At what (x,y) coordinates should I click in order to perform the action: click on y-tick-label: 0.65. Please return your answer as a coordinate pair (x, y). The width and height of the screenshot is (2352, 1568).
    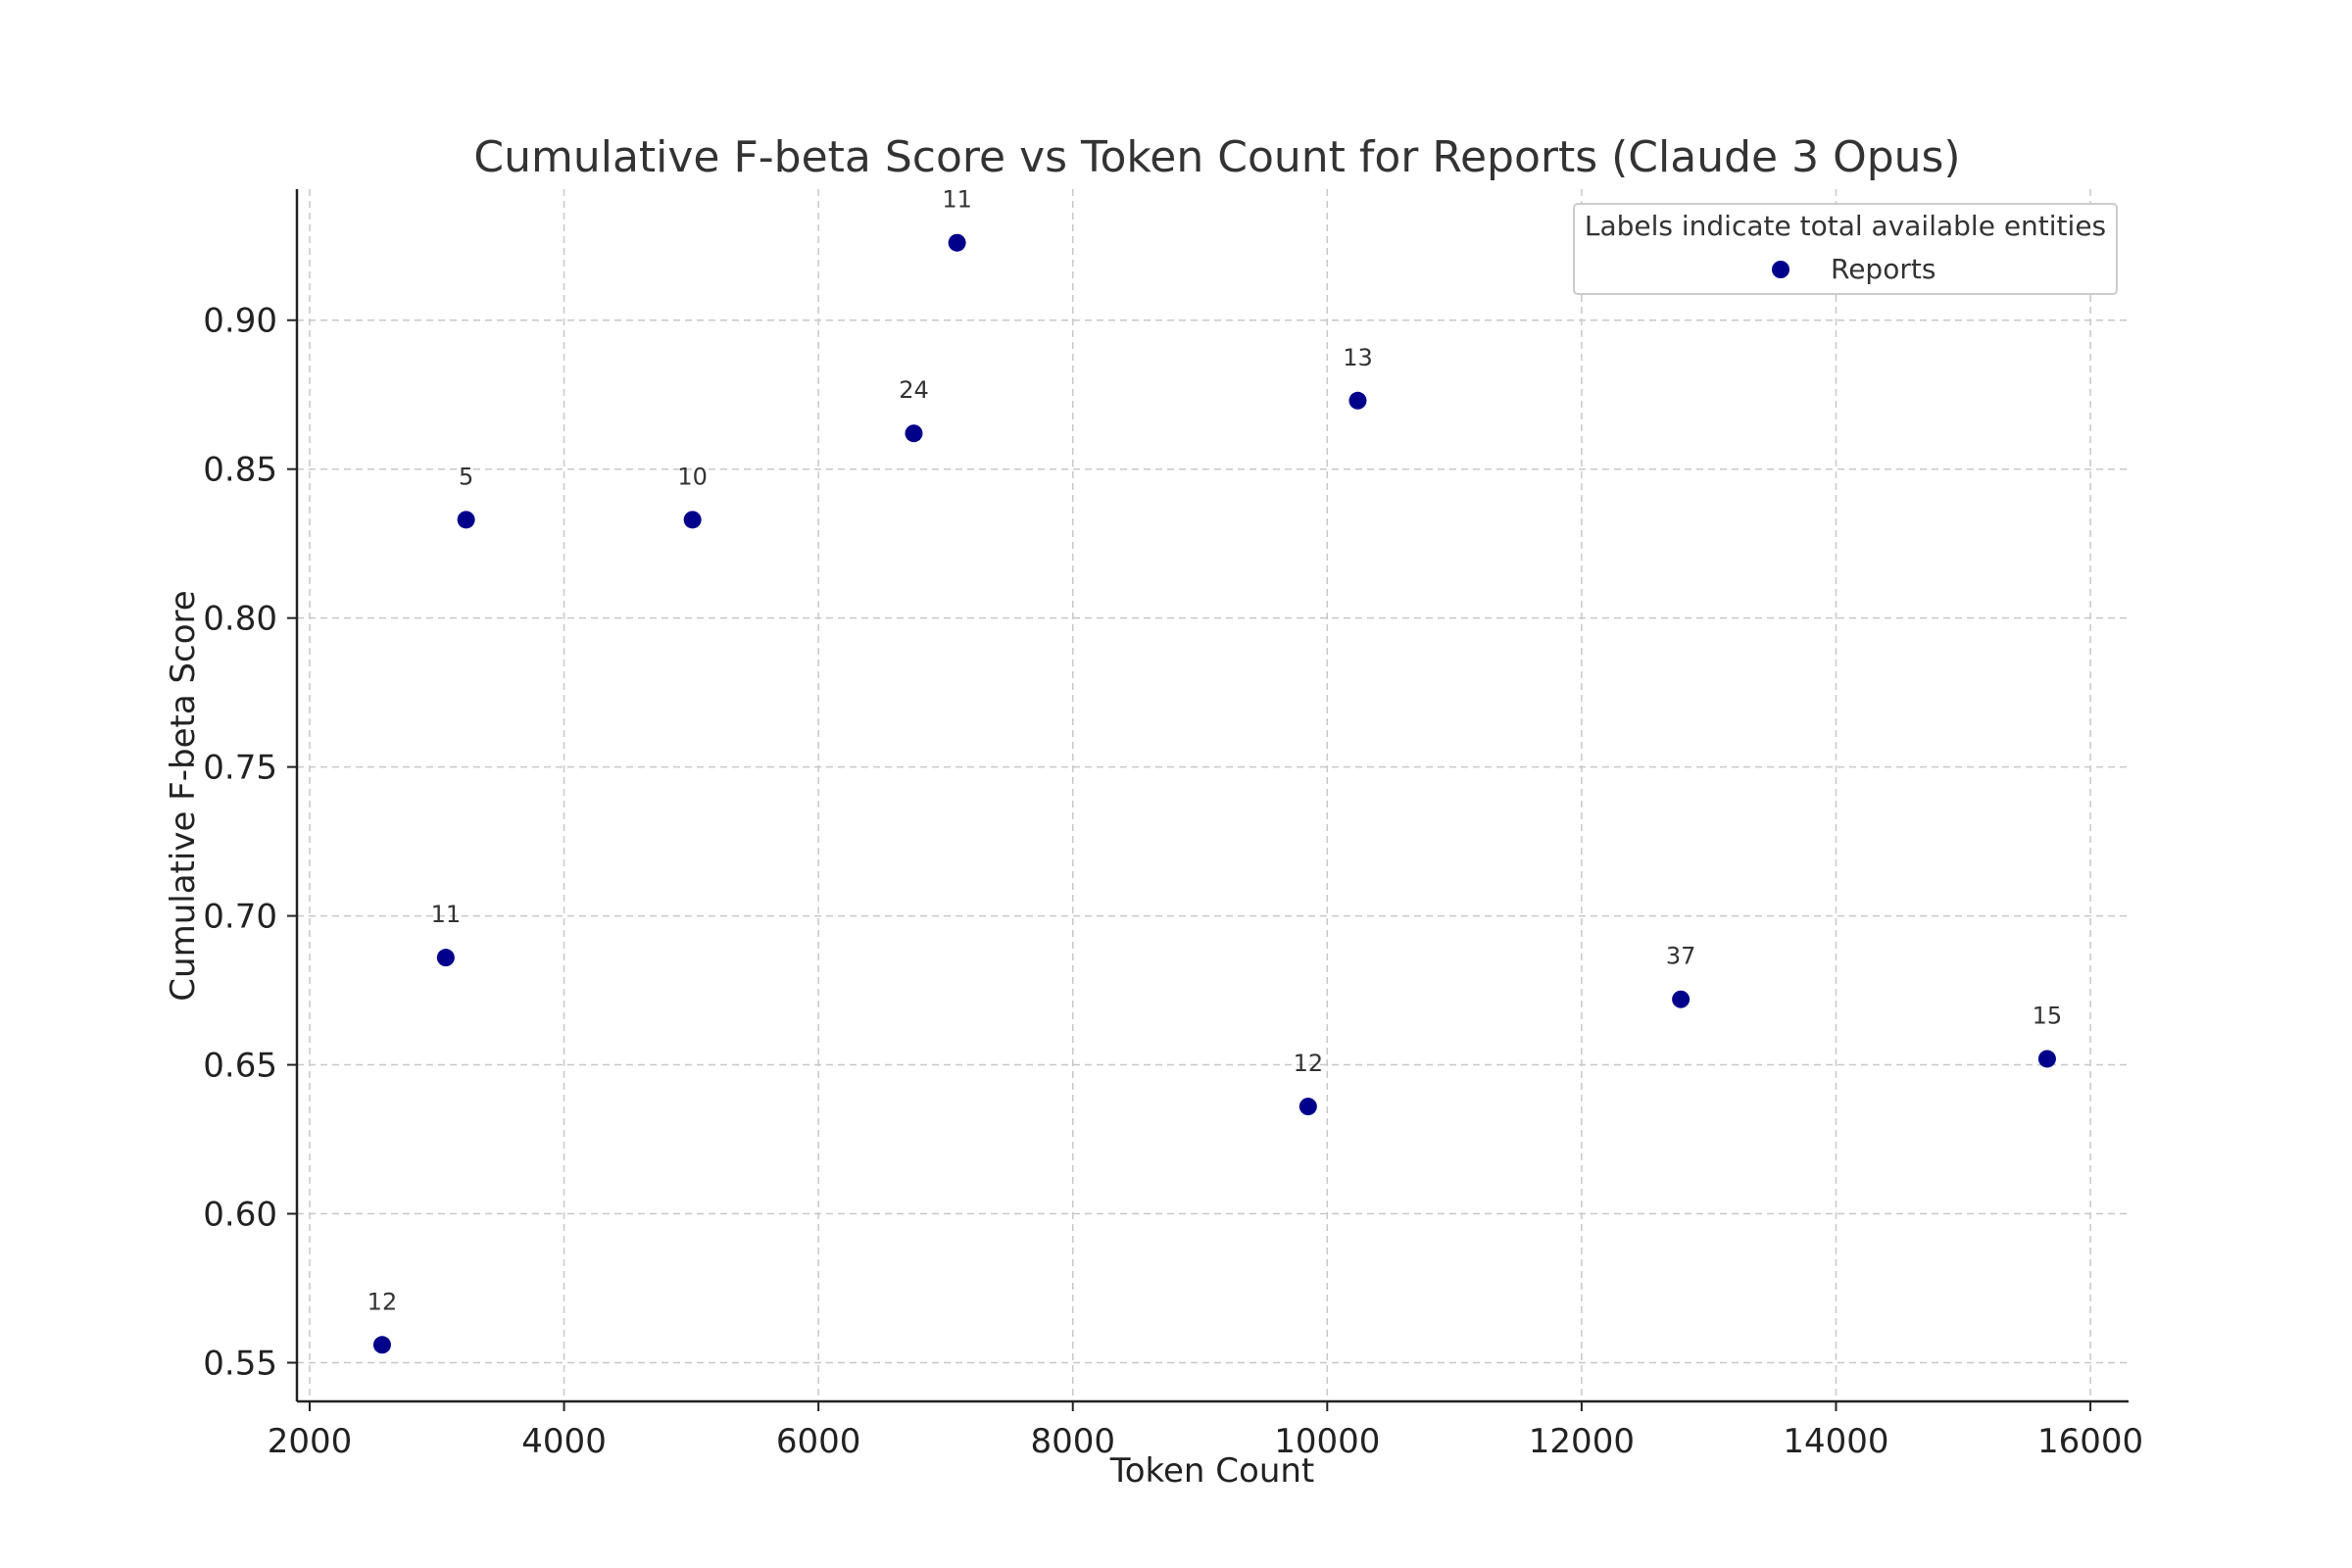
    Looking at the image, I should click on (240, 1066).